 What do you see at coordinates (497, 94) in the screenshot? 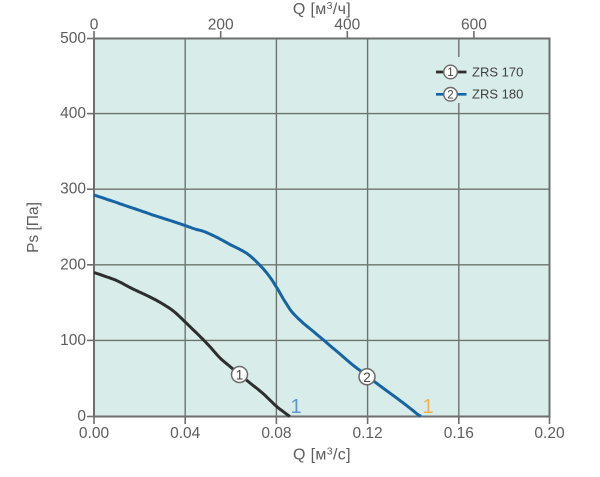
I see `svg-text: ZRS 180` at bounding box center [497, 94].